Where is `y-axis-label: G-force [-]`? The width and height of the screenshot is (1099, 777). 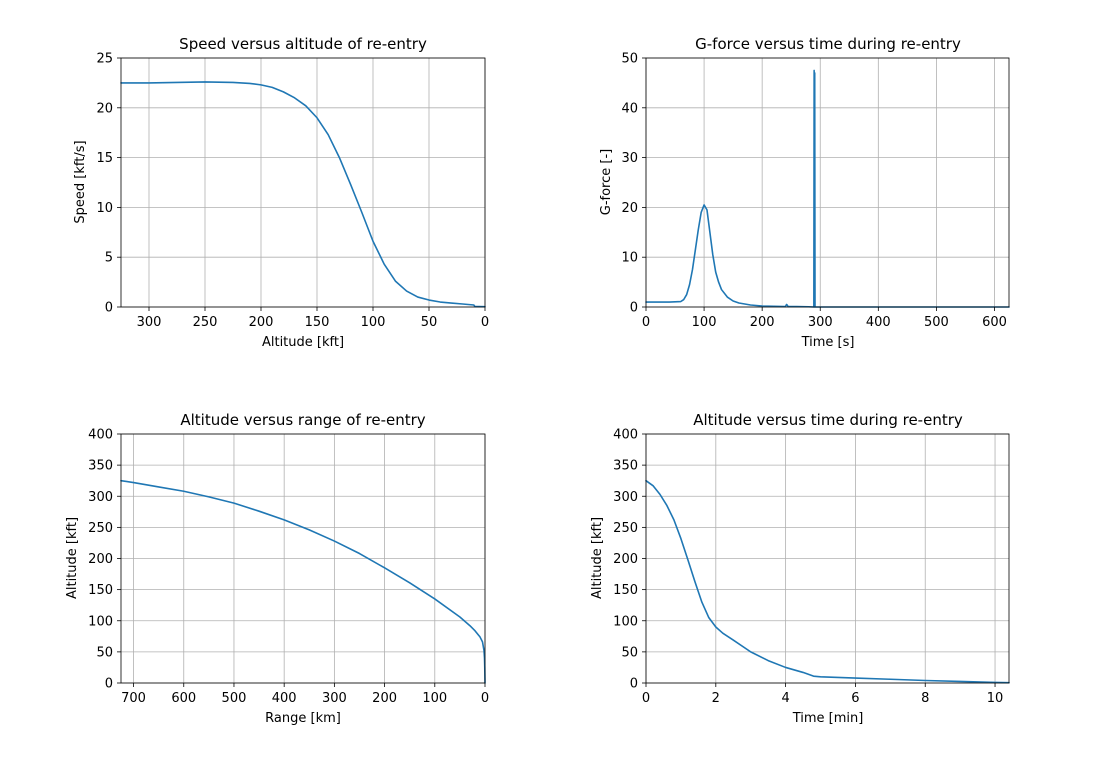
y-axis-label: G-force [-] is located at coordinates (606, 182).